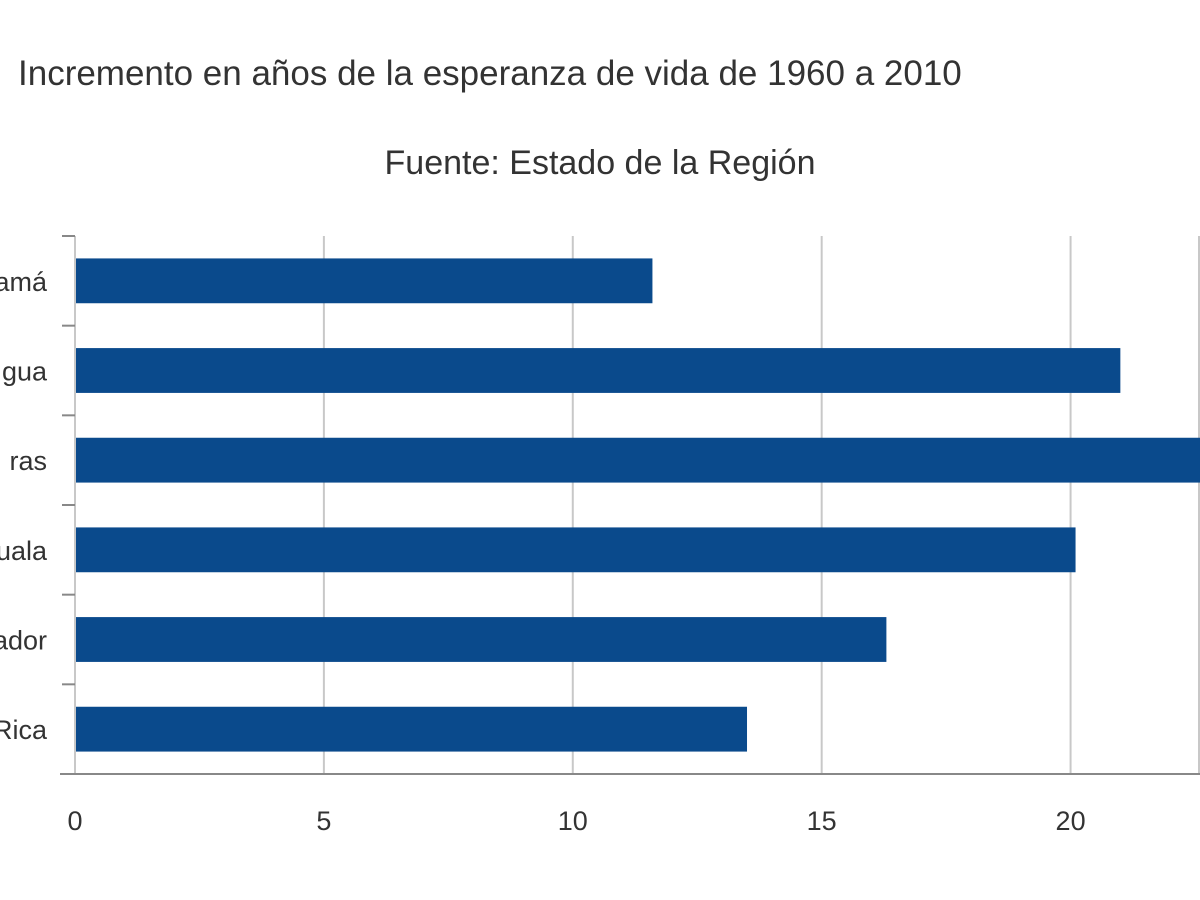 This screenshot has height=900, width=1200. Describe the element at coordinates (23, 641) in the screenshot. I see `category-label-5: ador` at that location.